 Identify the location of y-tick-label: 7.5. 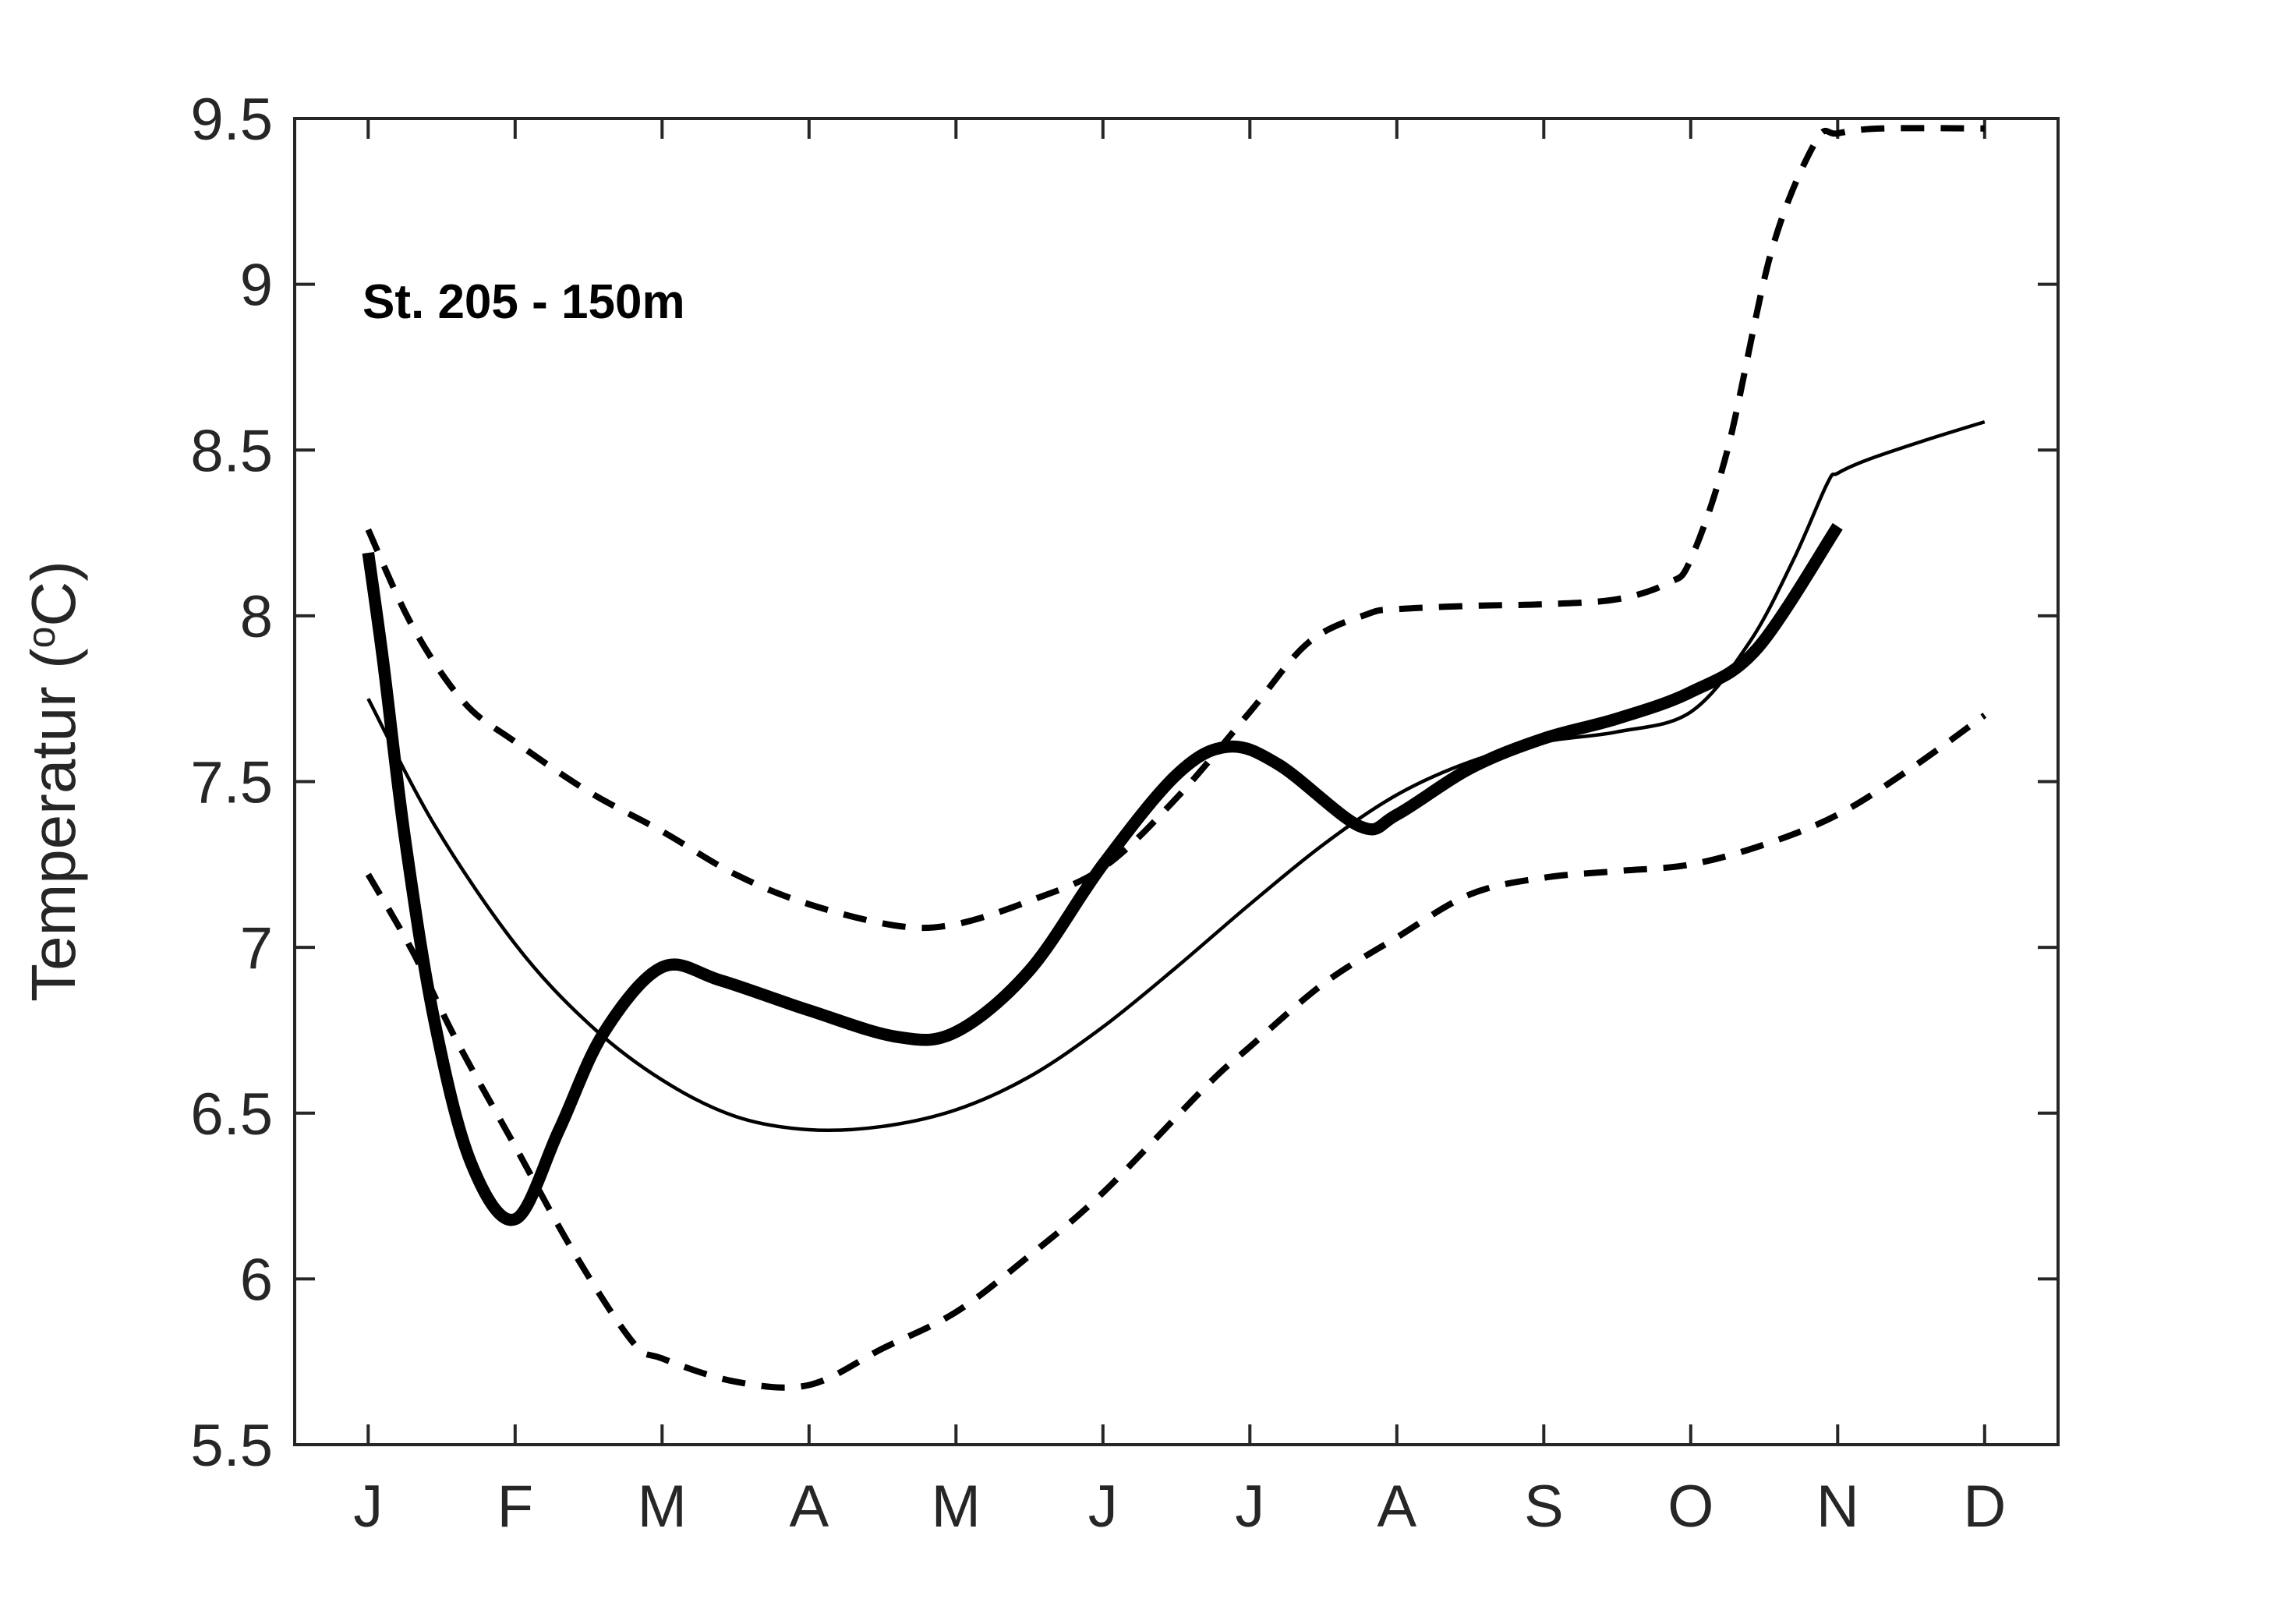
(231, 783).